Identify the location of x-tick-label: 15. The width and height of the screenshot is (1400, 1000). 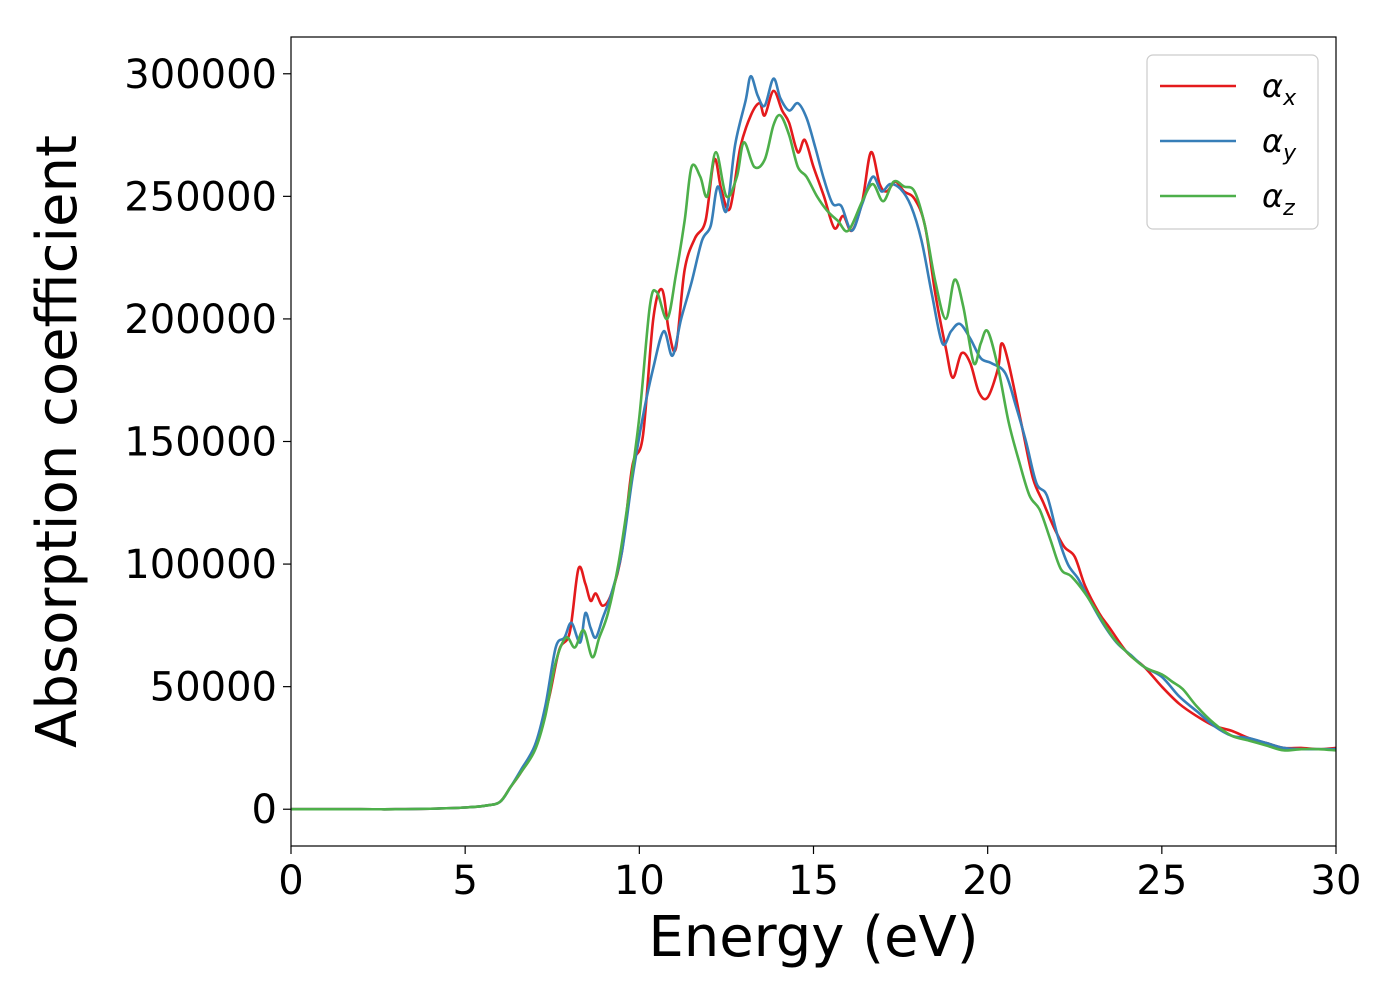
(813, 881).